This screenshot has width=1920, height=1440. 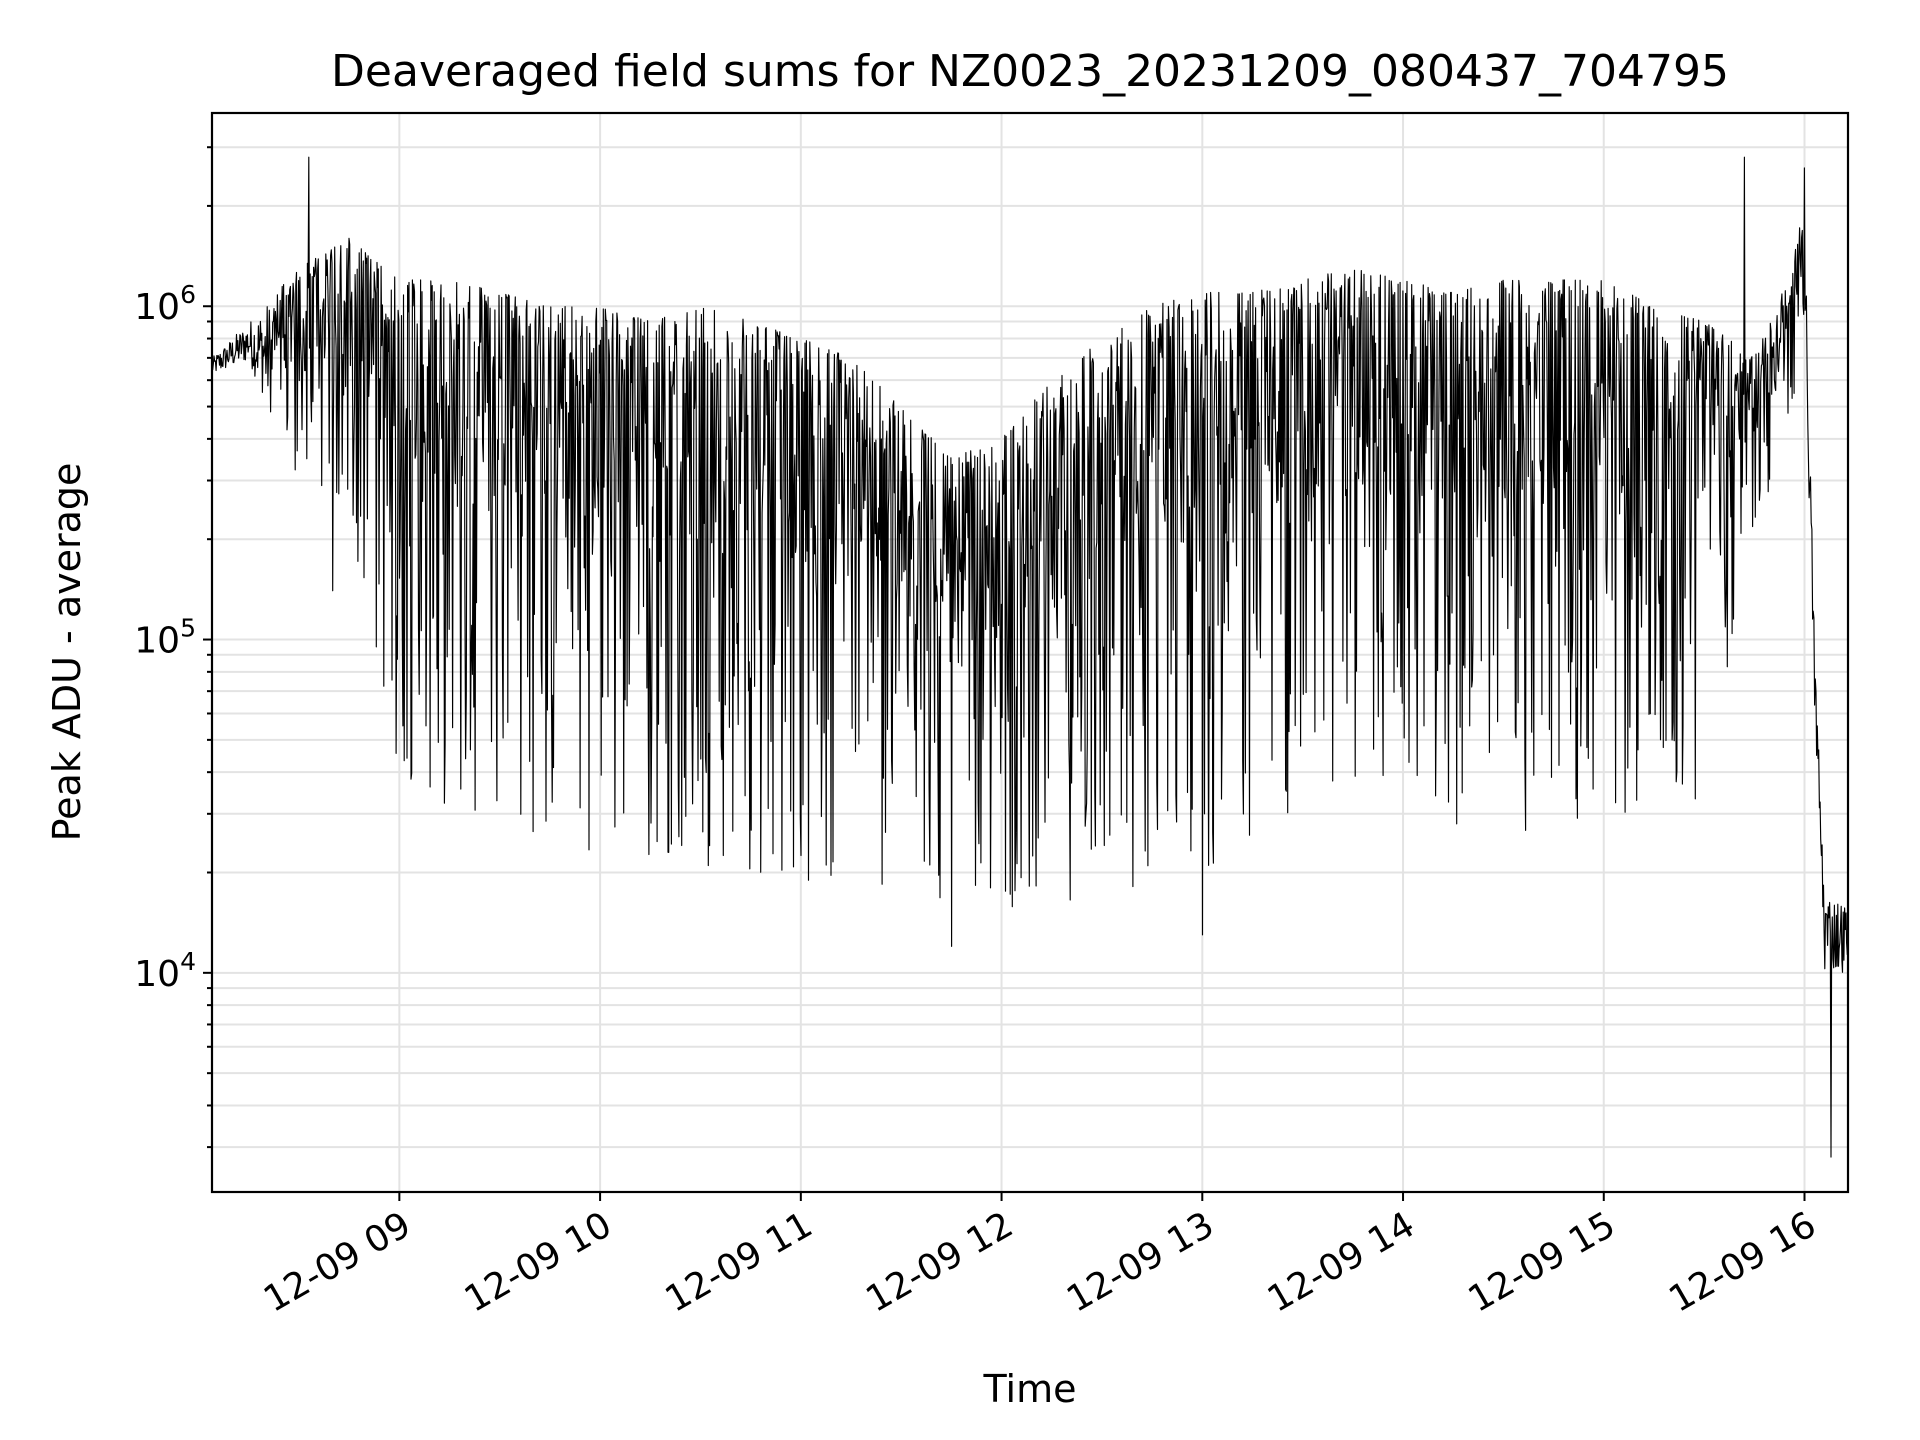 What do you see at coordinates (1030, 1389) in the screenshot?
I see `x-axis-label: Time` at bounding box center [1030, 1389].